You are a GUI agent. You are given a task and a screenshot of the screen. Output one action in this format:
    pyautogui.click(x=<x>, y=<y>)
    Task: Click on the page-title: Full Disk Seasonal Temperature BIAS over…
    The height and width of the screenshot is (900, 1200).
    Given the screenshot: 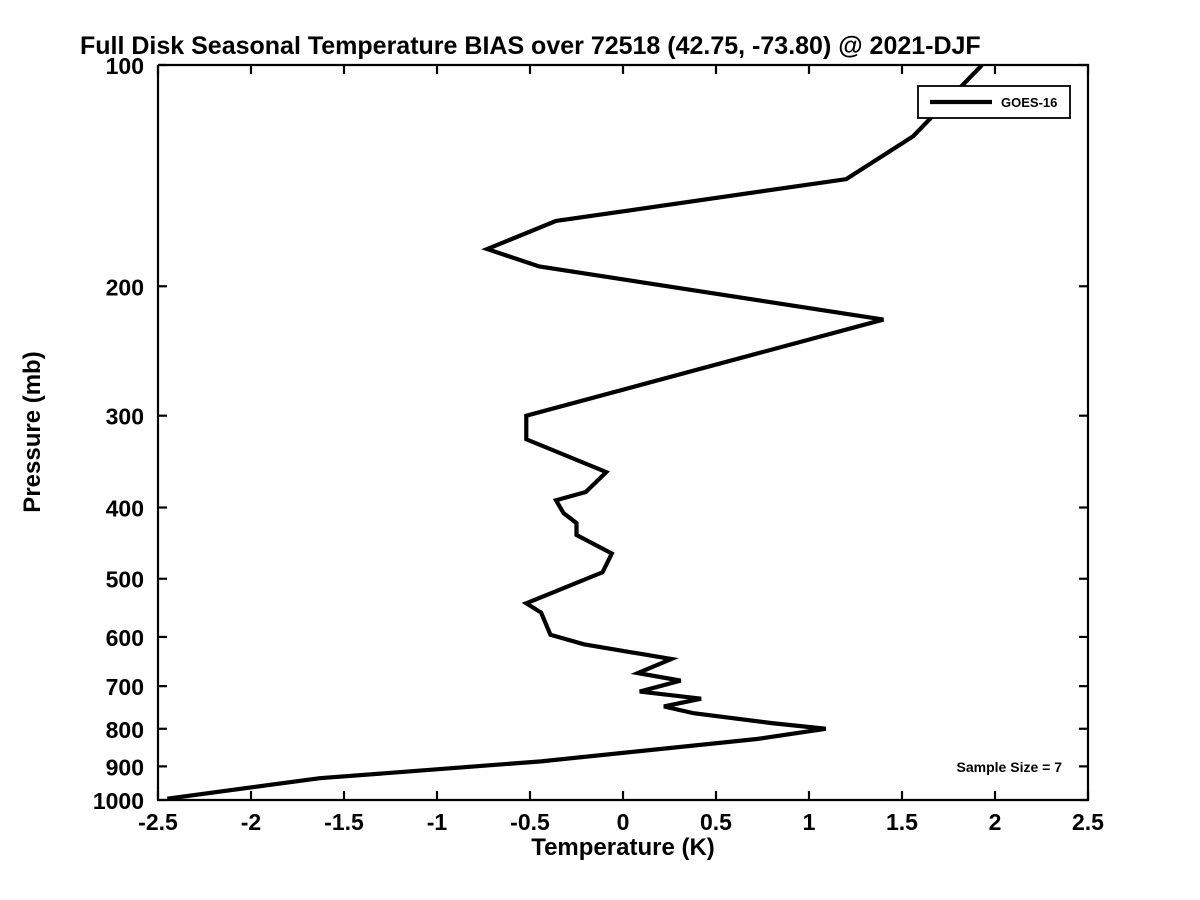 What is the action you would take?
    pyautogui.click(x=530, y=46)
    